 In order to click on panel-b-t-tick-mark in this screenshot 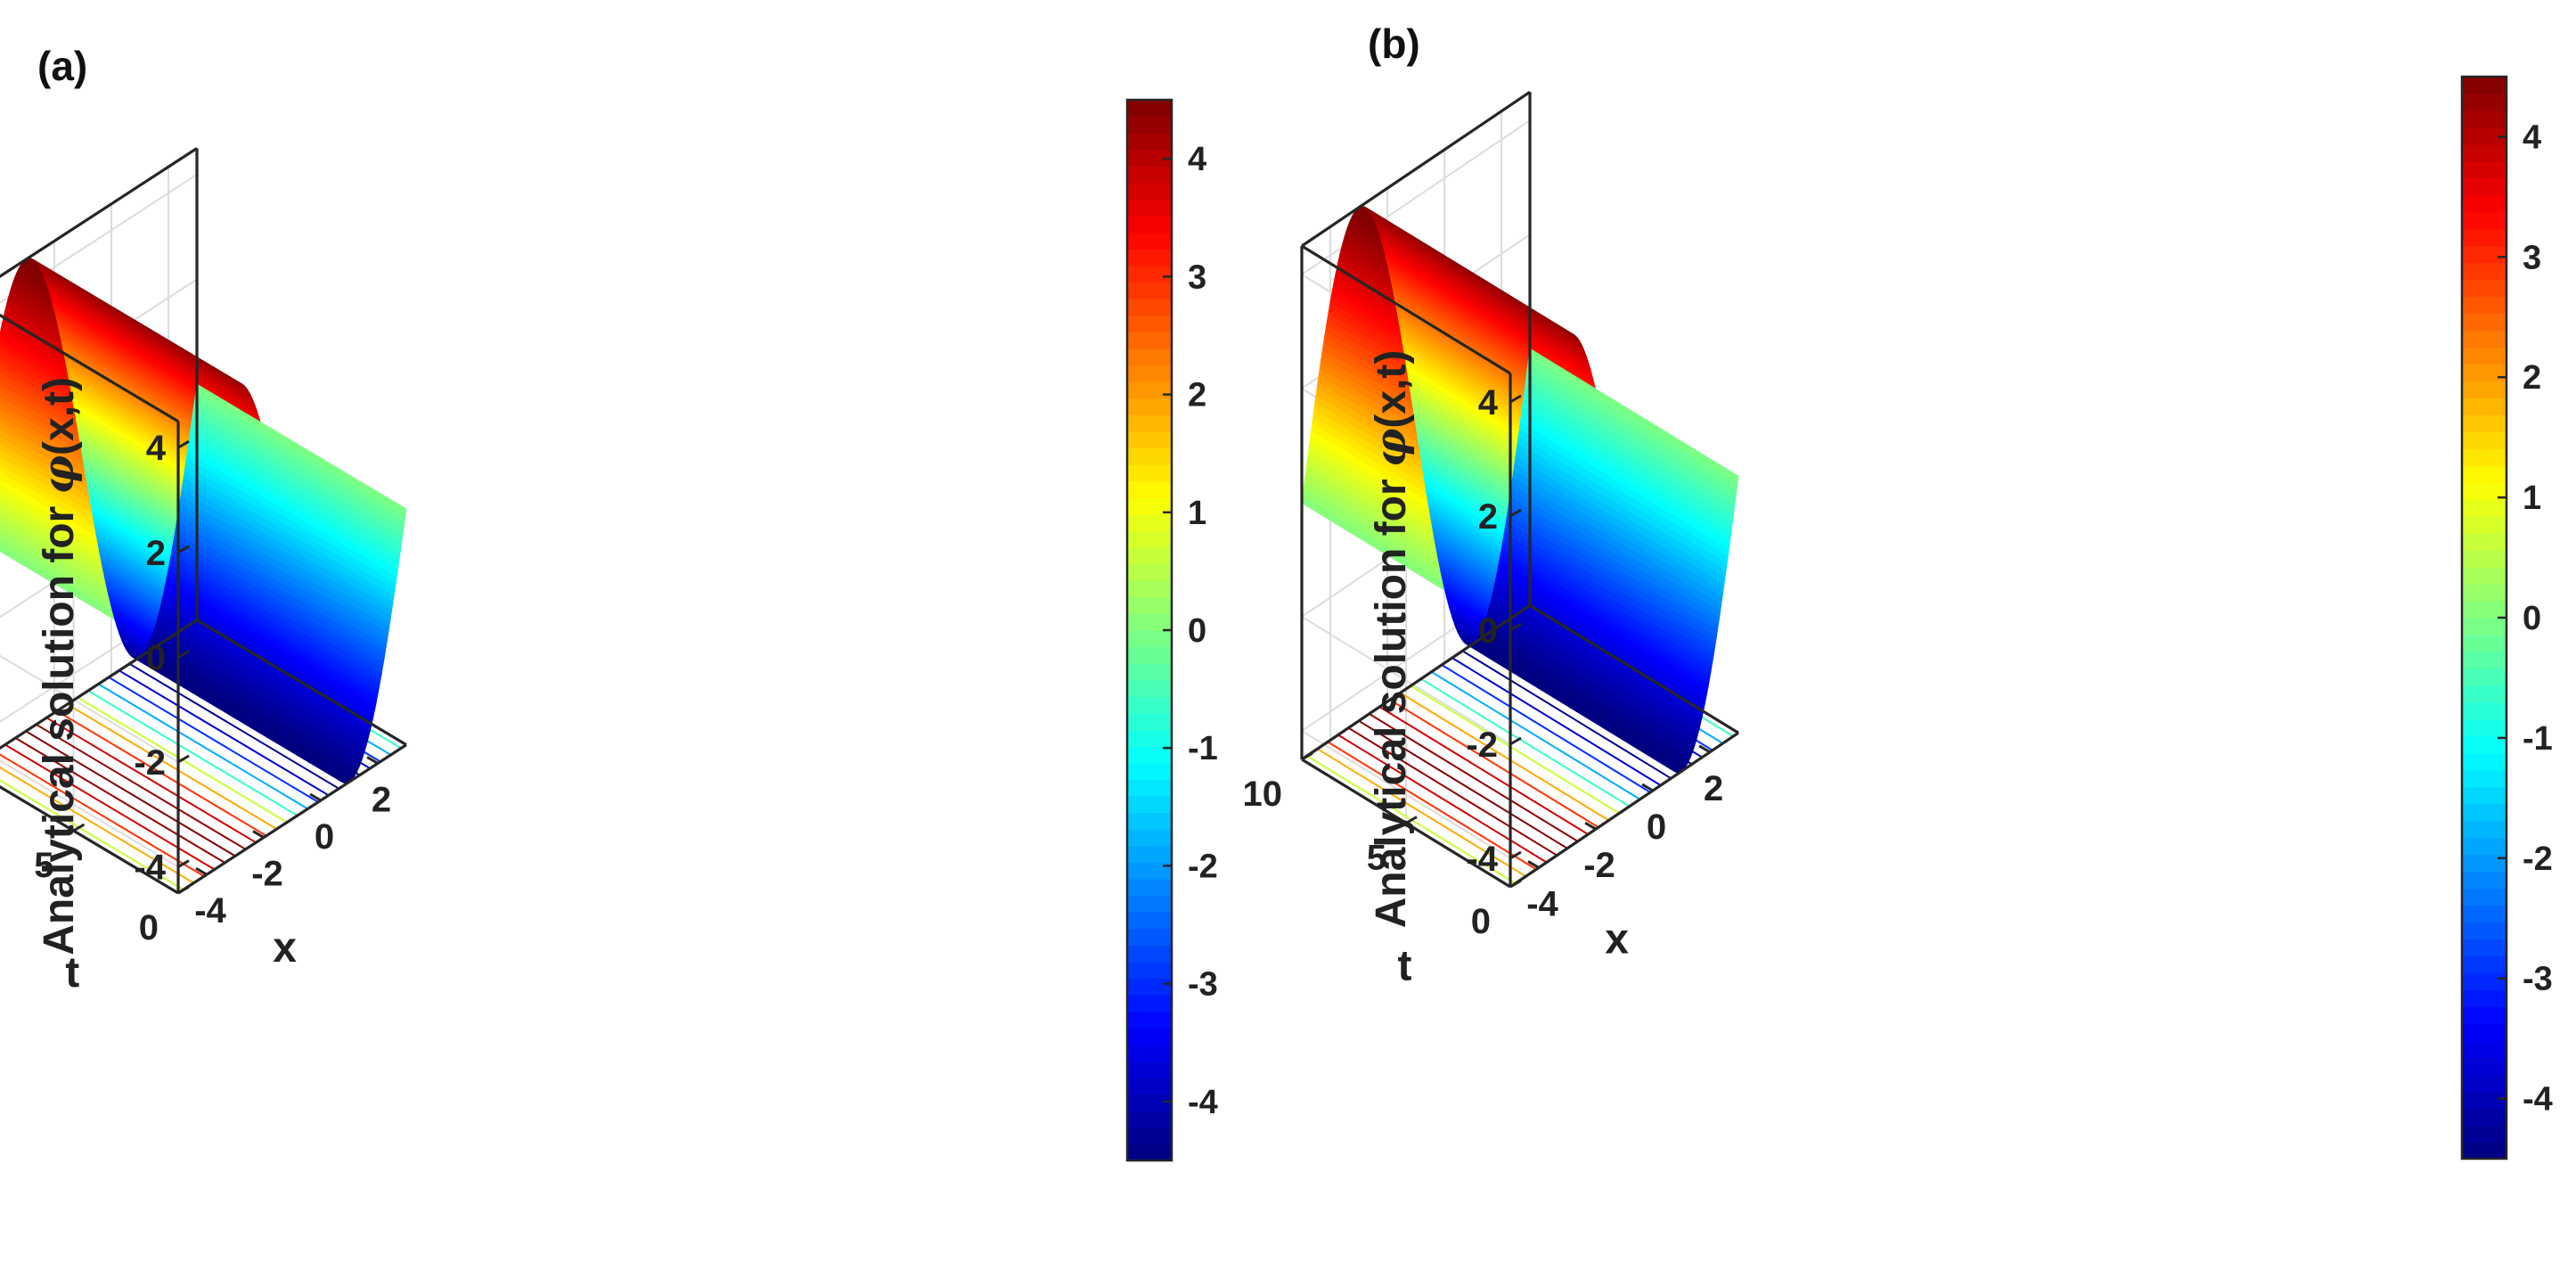, I will do `click(1515, 884)`.